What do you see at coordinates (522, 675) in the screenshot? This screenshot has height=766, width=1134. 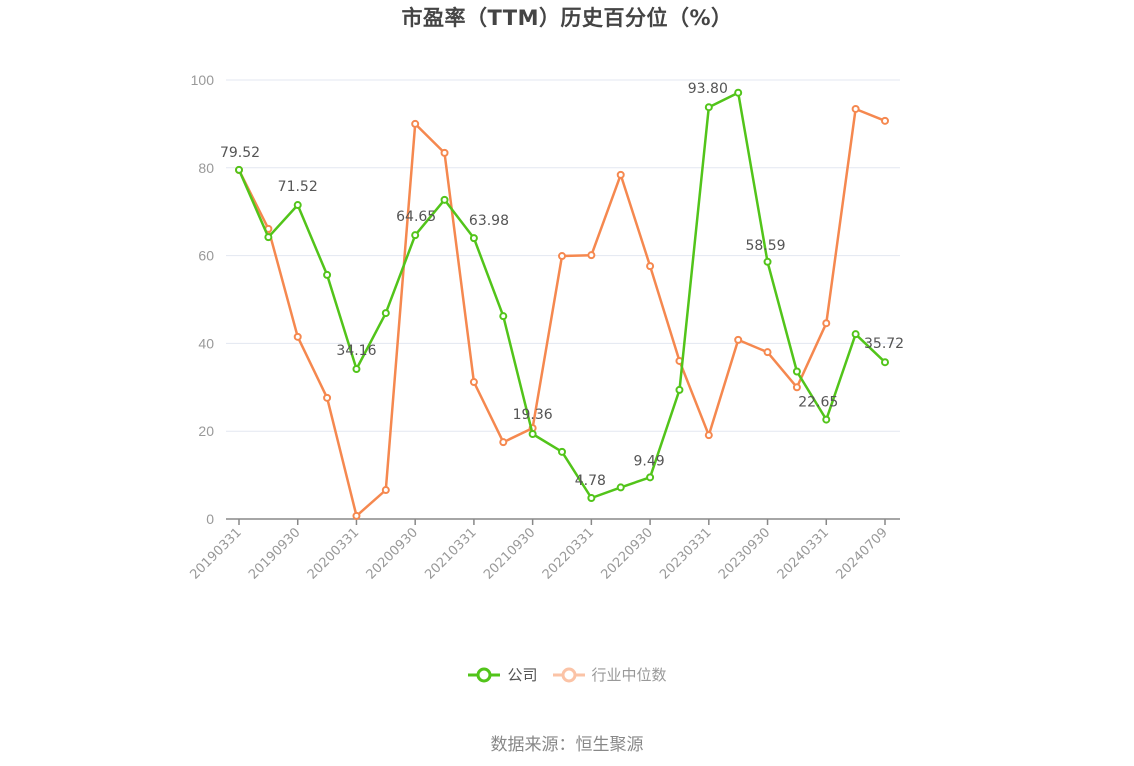 I see `legend-label-company: 公司` at bounding box center [522, 675].